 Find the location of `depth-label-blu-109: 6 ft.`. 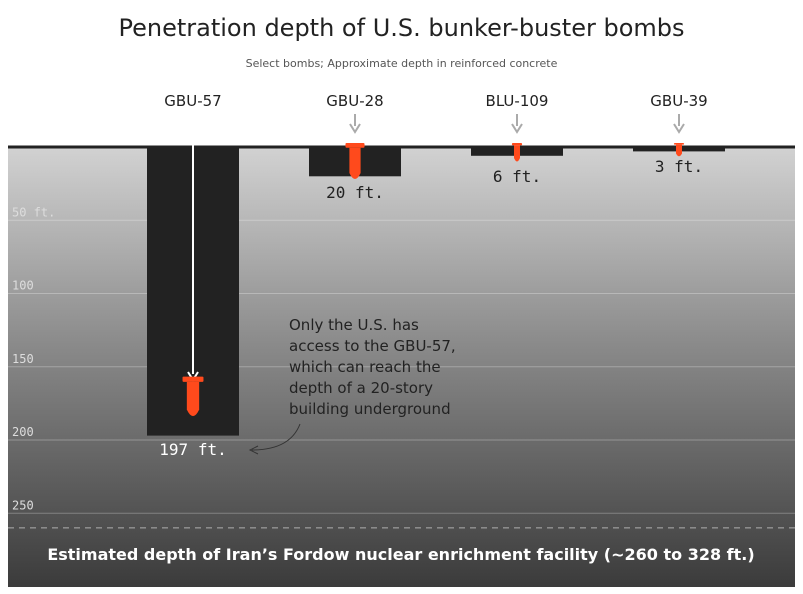

depth-label-blu-109: 6 ft. is located at coordinates (517, 176).